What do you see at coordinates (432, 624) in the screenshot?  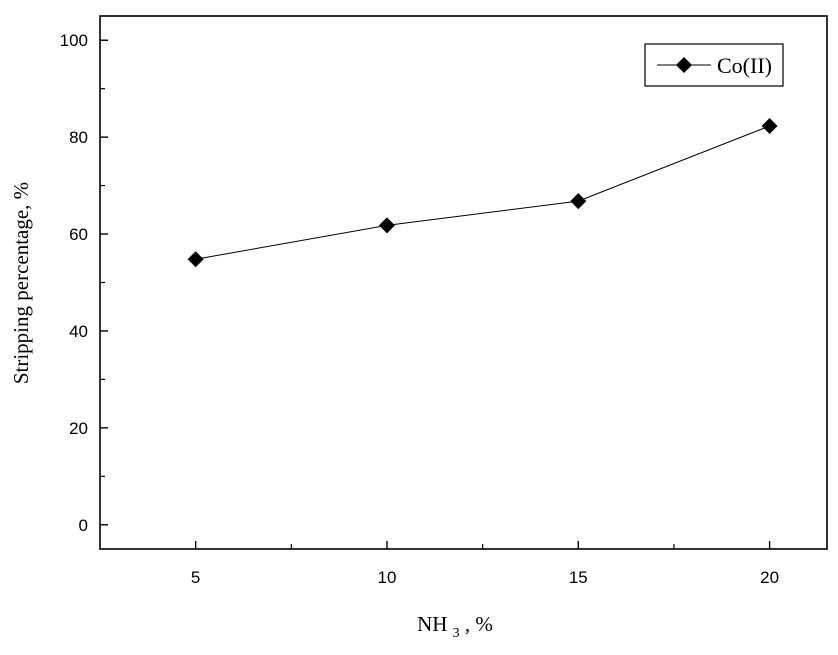 I see `x-axis-label-main: NH` at bounding box center [432, 624].